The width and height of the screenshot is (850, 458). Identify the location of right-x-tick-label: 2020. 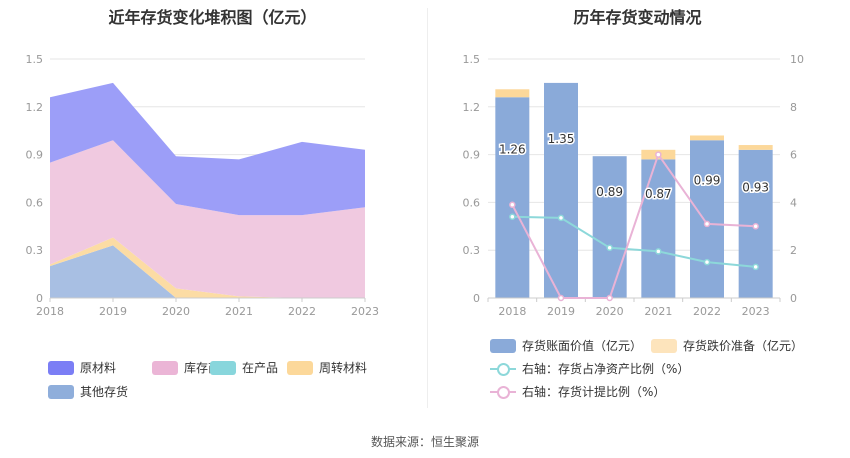
(610, 311).